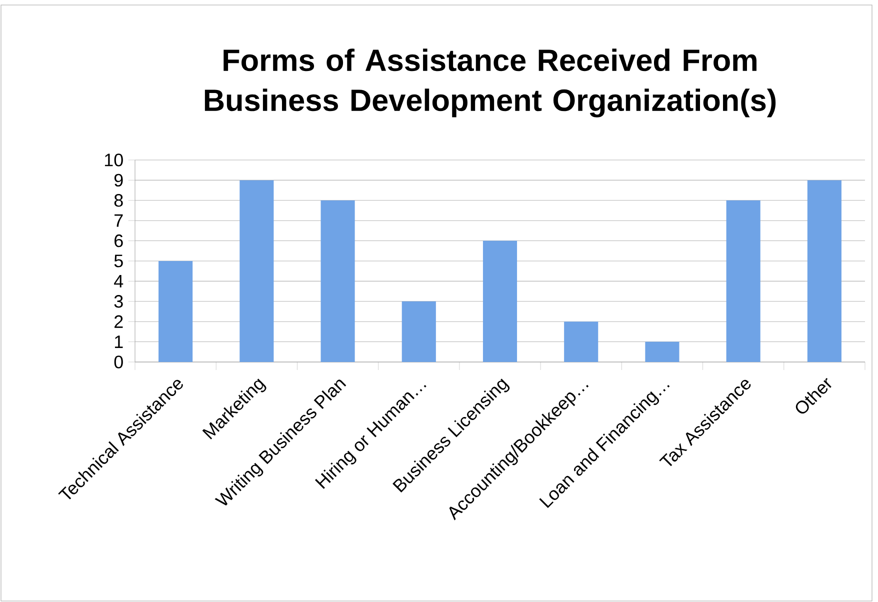 This screenshot has width=878, height=602. I want to click on y-tick-label: 8, so click(118, 200).